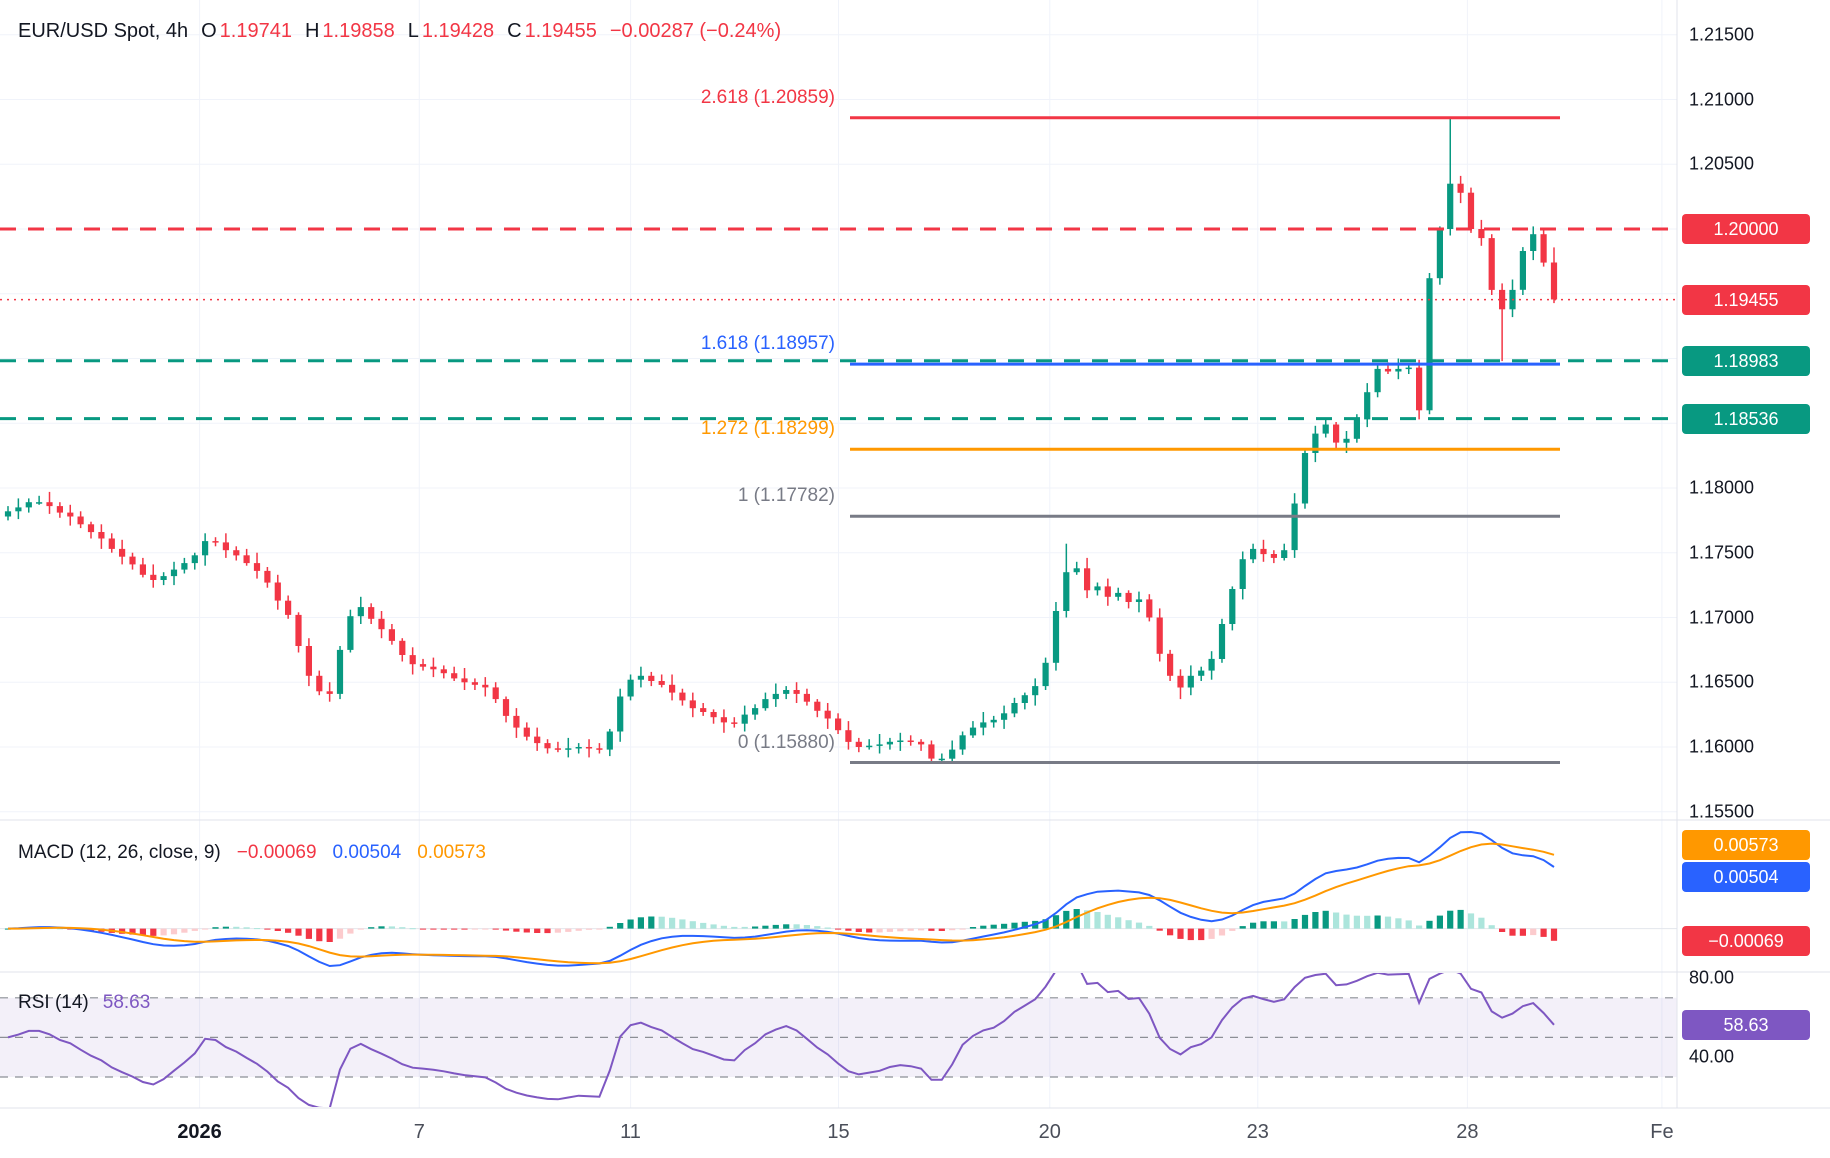  I want to click on ohlc-value: 1.19858, so click(358, 31).